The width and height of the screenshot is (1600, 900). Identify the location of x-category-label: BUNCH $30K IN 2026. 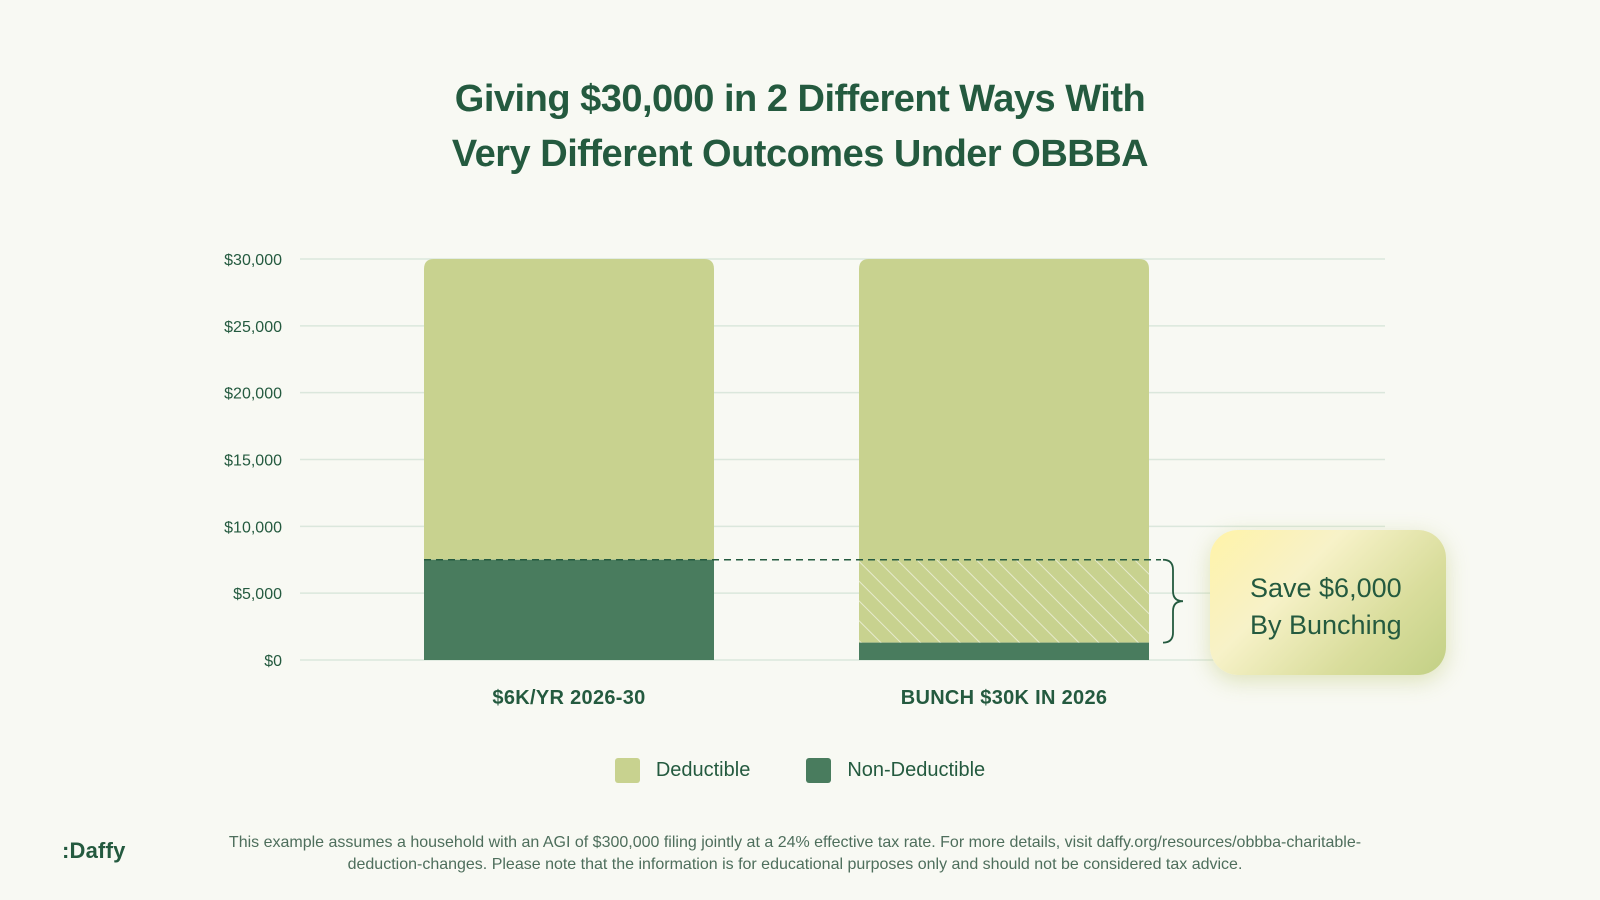
(1004, 698).